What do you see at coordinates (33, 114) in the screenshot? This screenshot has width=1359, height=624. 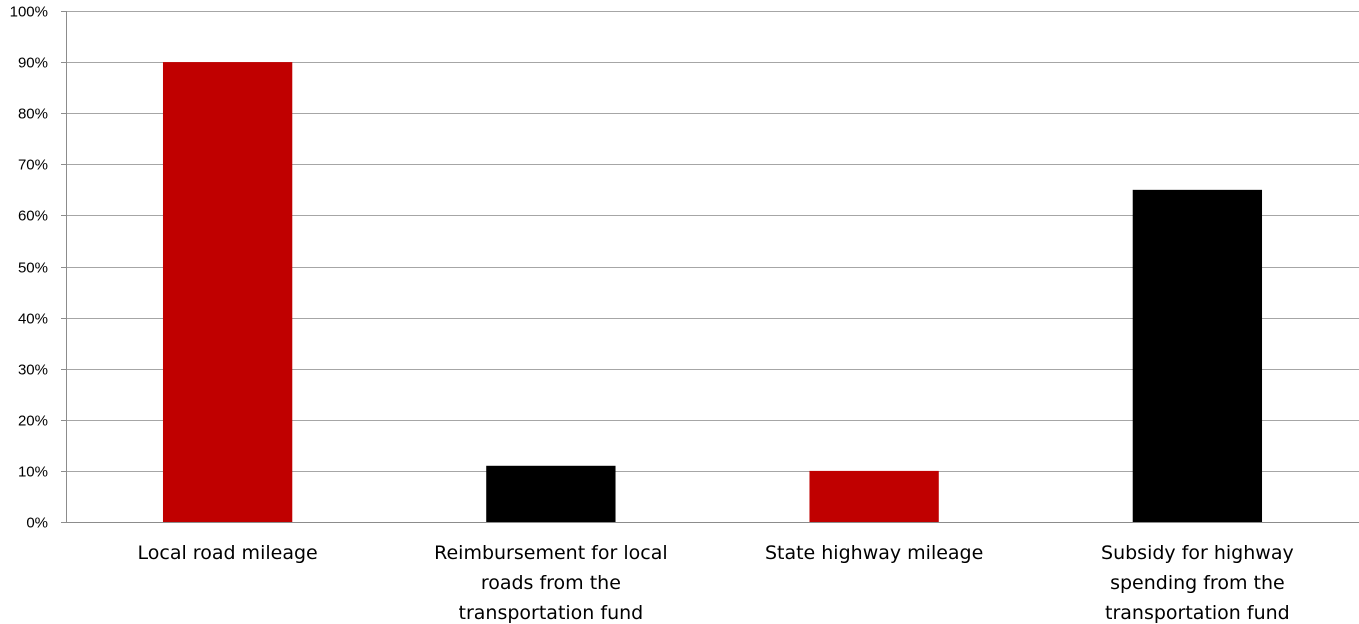 I see `y-tick-label: 80%` at bounding box center [33, 114].